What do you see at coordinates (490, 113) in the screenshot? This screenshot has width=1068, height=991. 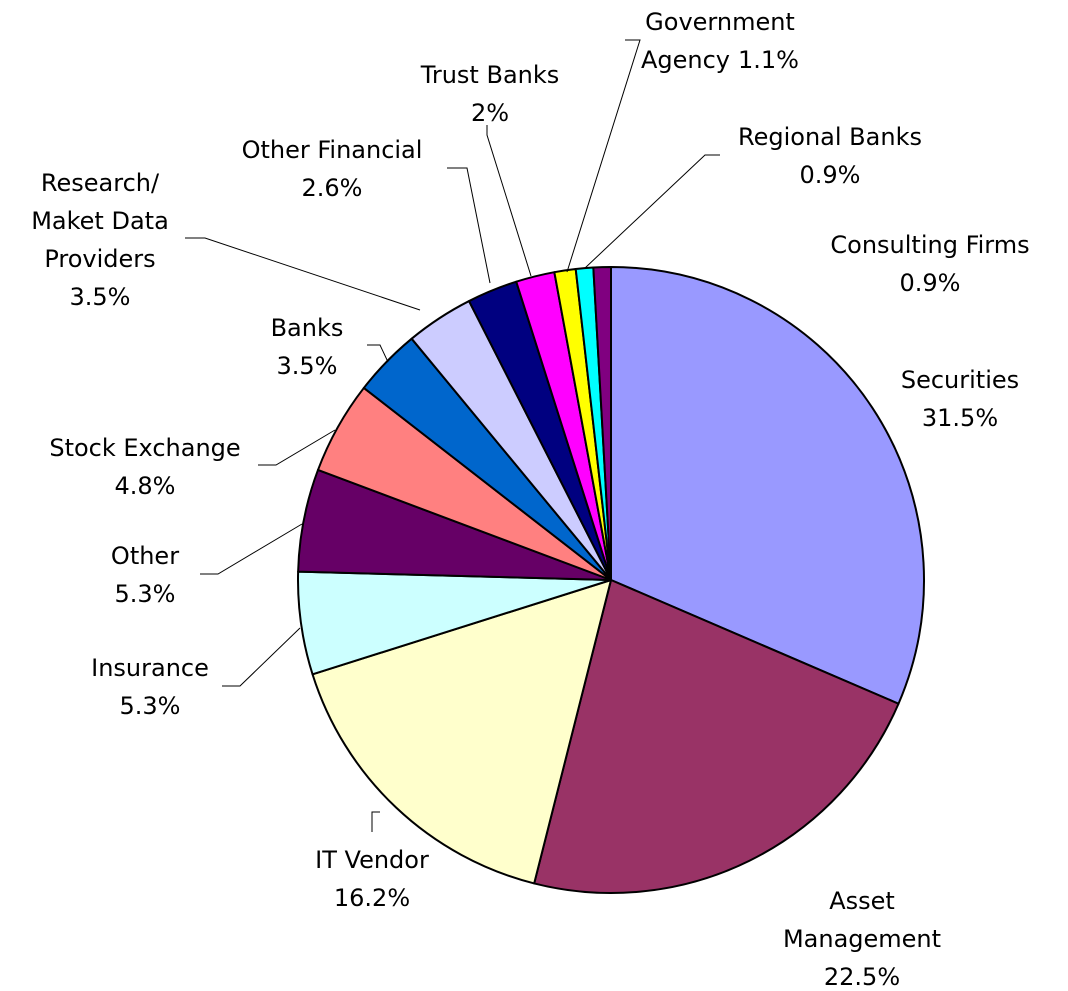 I see `value-label: 2%` at bounding box center [490, 113].